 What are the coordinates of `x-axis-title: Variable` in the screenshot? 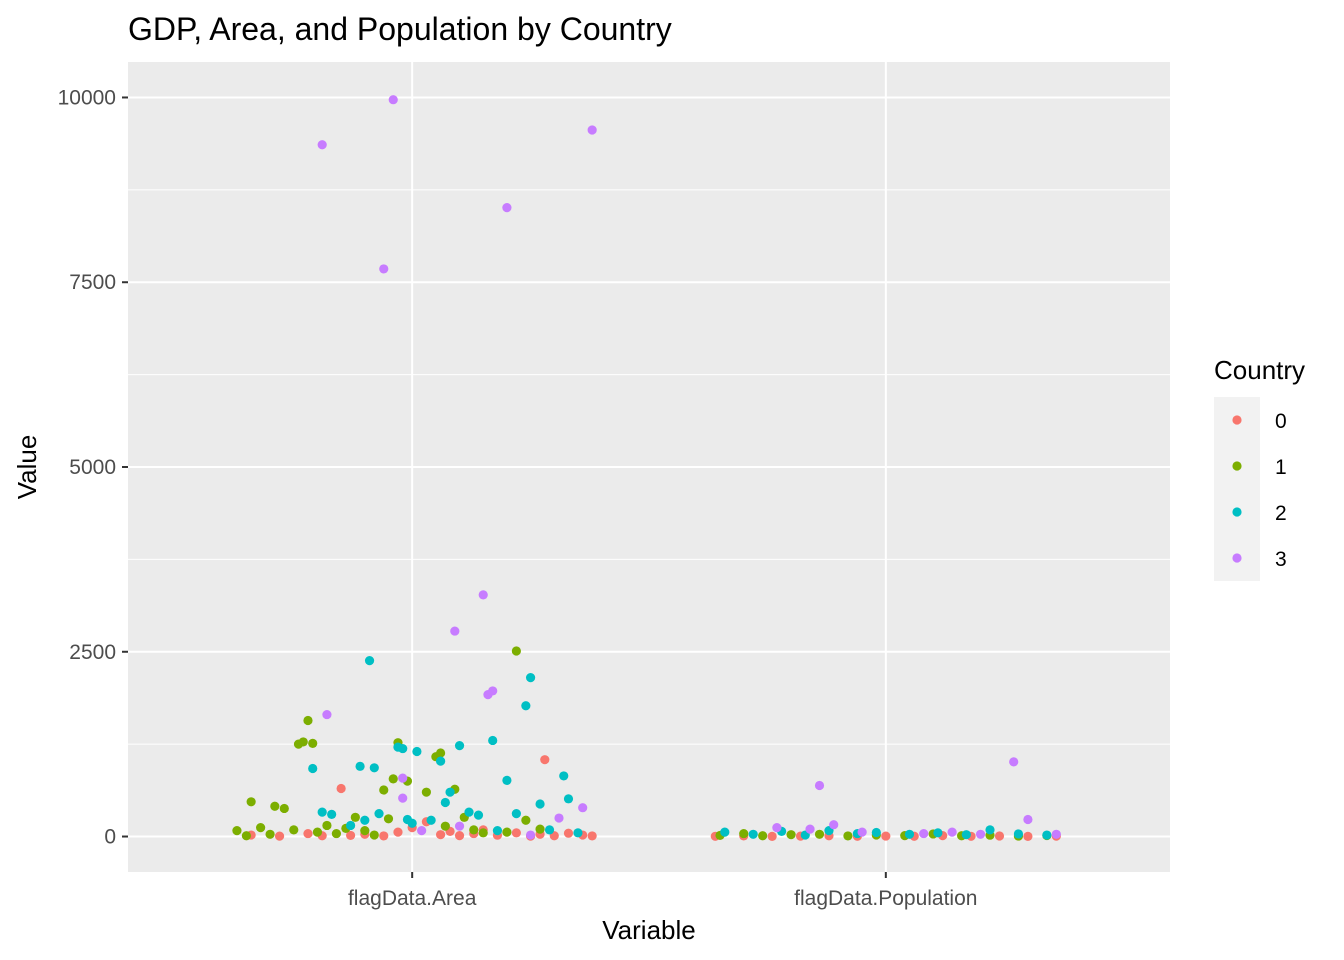 It's located at (648, 930).